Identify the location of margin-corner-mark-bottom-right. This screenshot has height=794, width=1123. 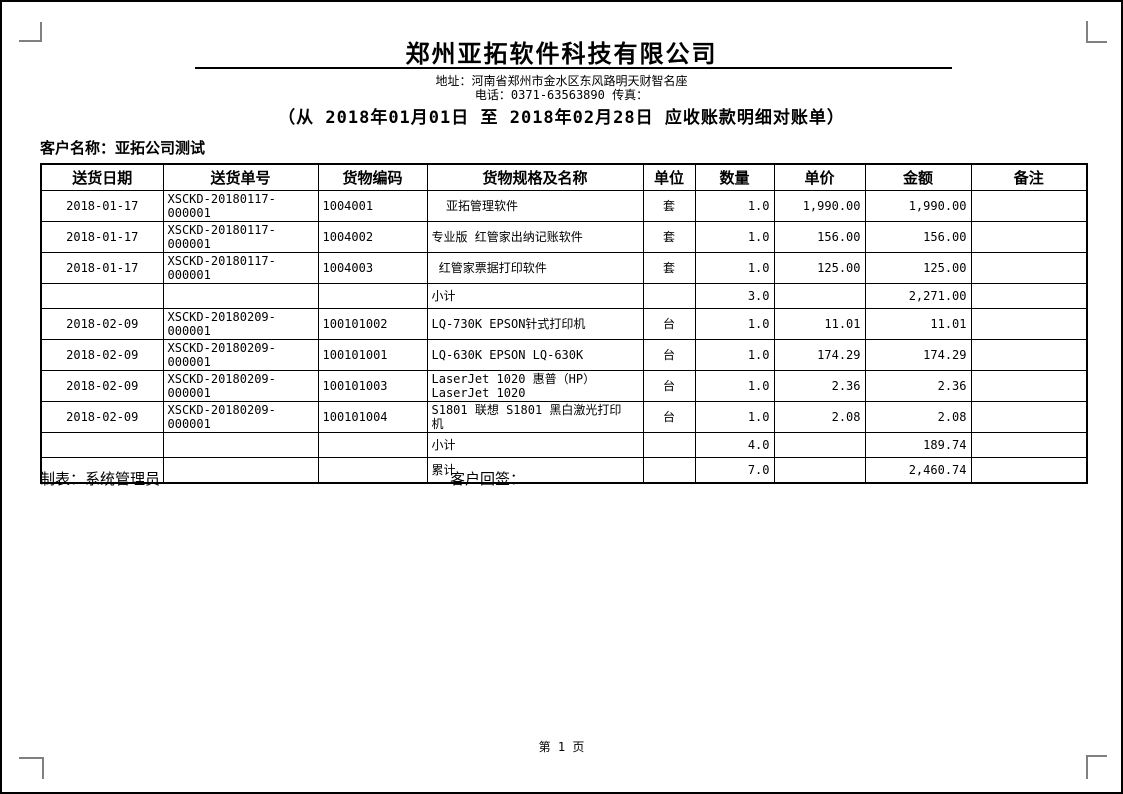
(1096, 767).